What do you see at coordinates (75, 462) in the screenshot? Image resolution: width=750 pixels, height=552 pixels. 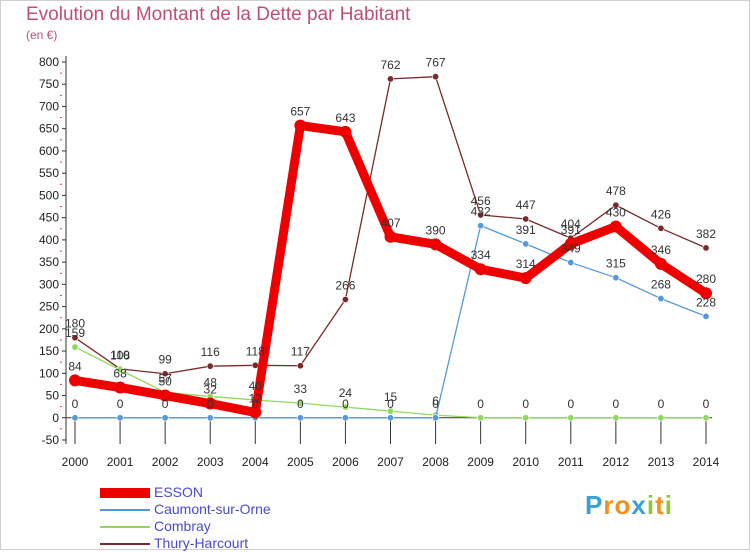 I see `x-tick-label: 2000` at bounding box center [75, 462].